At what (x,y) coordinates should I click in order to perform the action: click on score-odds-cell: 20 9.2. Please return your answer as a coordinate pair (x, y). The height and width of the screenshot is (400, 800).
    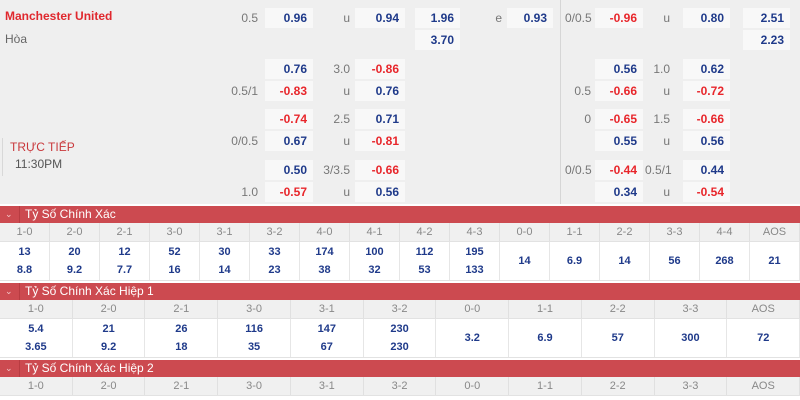
    Looking at the image, I should click on (75, 261).